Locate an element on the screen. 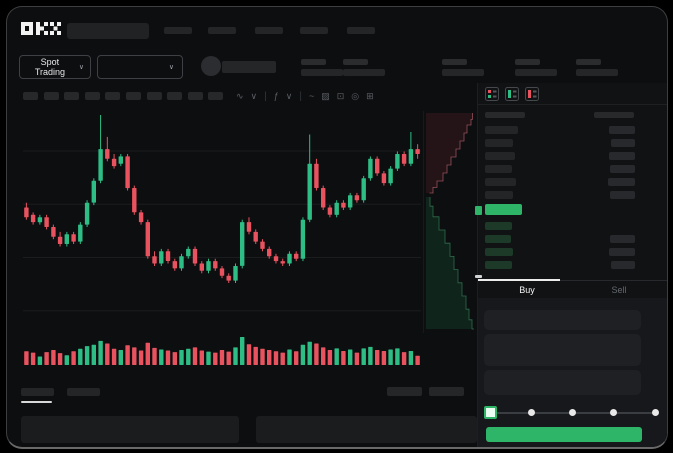 The image size is (673, 453). order-history-panel is located at coordinates (366, 429).